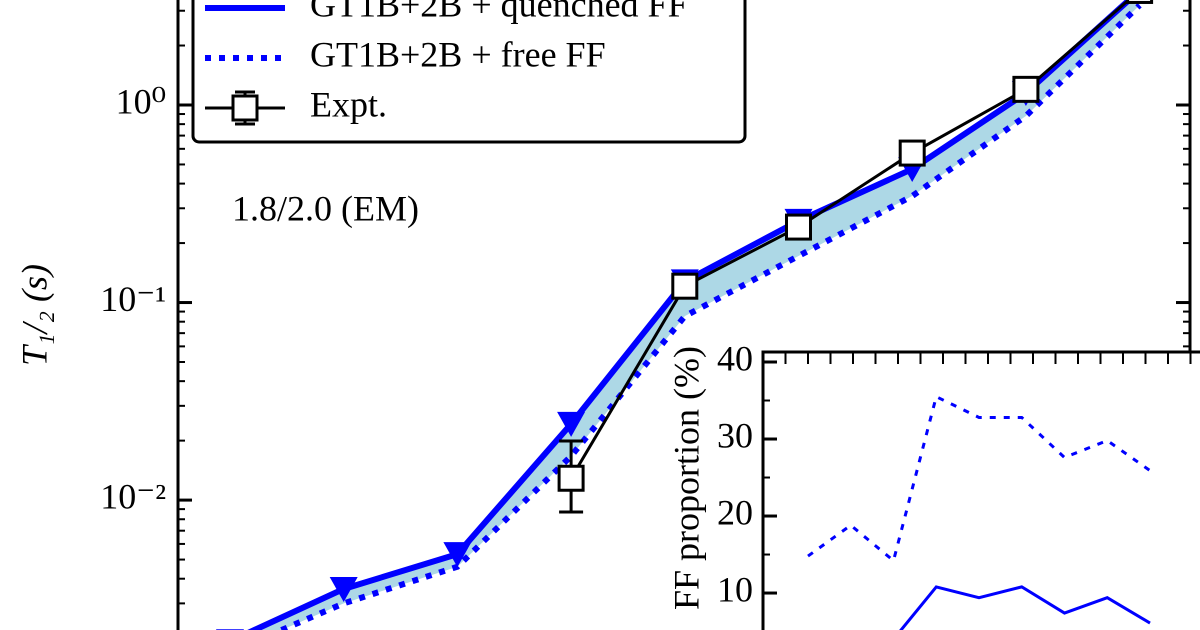 This screenshot has height=630, width=1200. Describe the element at coordinates (245, 108) in the screenshot. I see `legend-marker` at that location.